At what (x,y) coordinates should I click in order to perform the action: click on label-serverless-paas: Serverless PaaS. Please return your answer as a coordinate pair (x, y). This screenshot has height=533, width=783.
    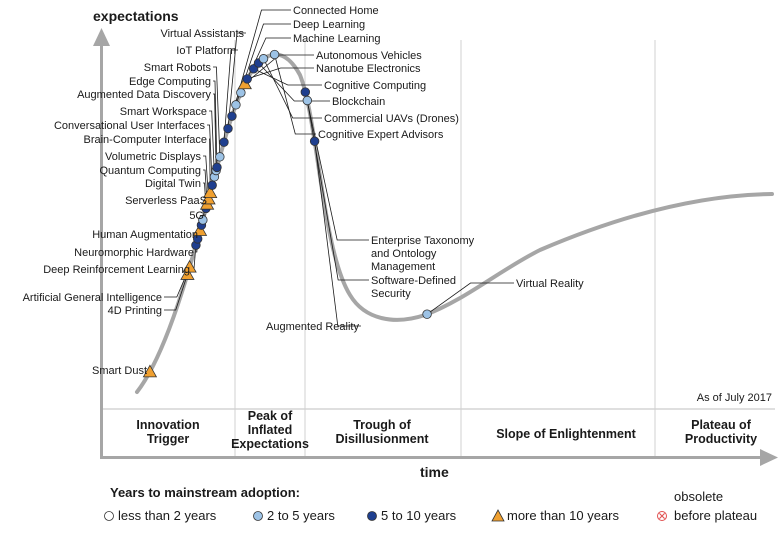
    Looking at the image, I should click on (166, 201).